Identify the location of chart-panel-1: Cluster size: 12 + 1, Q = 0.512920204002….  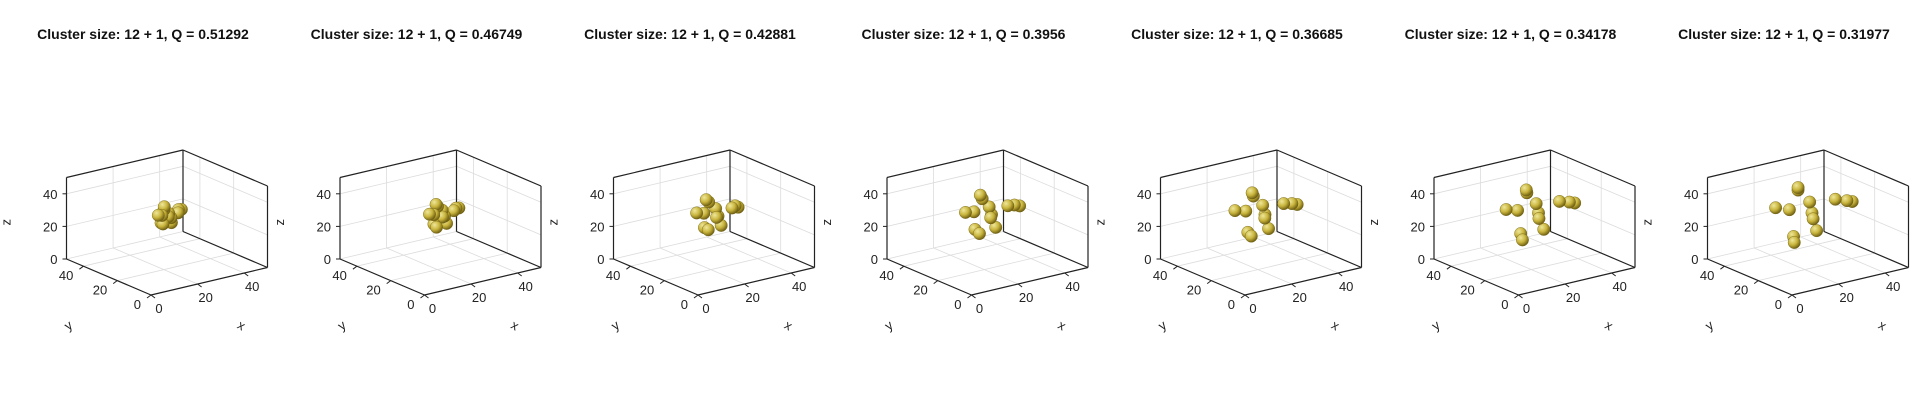
(134, 180).